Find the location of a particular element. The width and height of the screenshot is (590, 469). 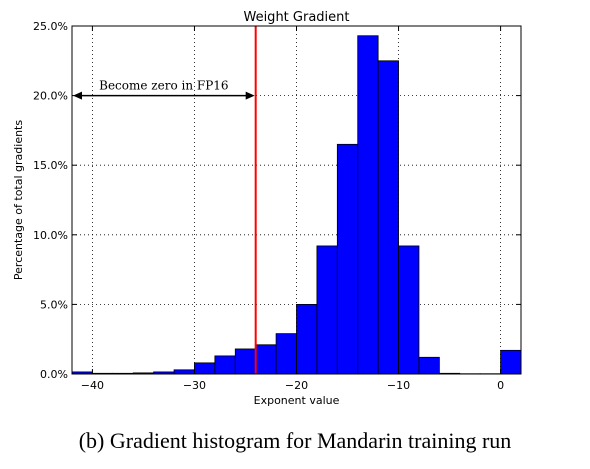

x-tick-label: 0 is located at coordinates (500, 385).